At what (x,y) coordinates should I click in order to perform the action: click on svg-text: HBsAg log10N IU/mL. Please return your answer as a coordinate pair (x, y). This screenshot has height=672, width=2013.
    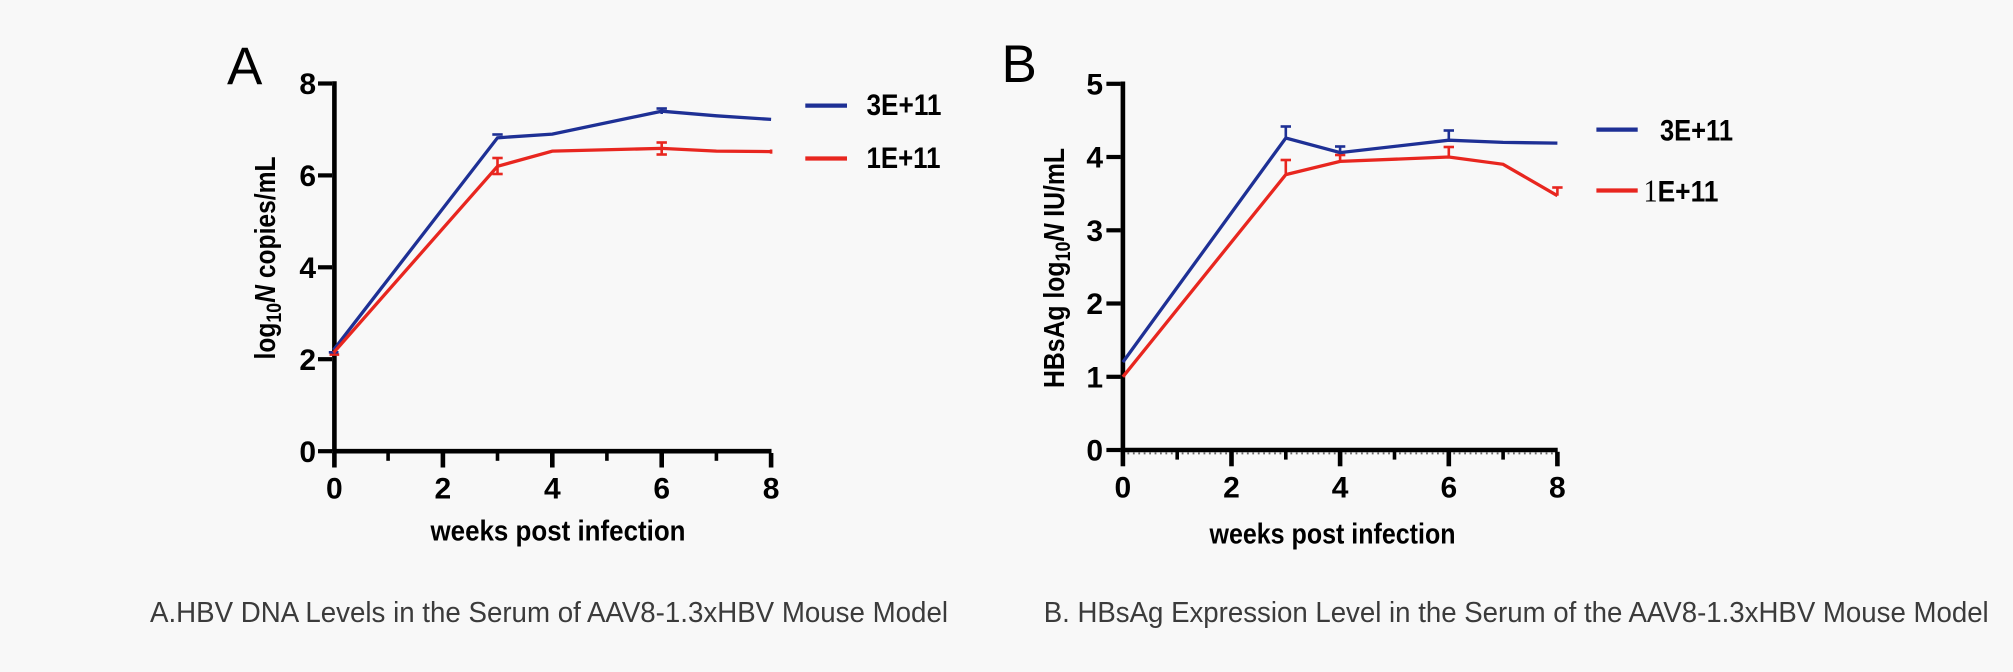
    Looking at the image, I should click on (1057, 268).